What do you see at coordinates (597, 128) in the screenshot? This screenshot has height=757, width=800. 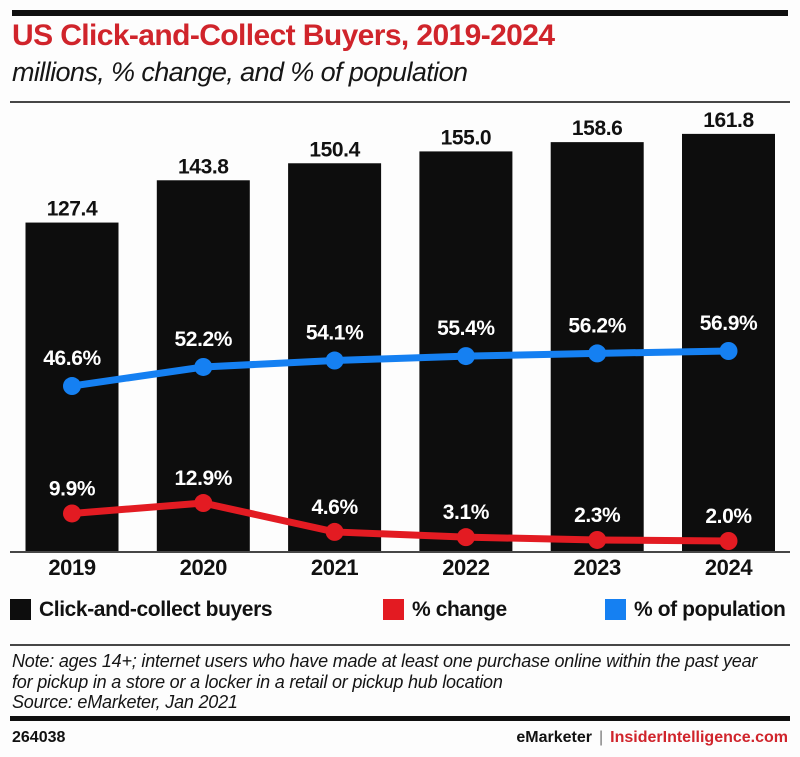 I see `bar-value-label: 158.6` at bounding box center [597, 128].